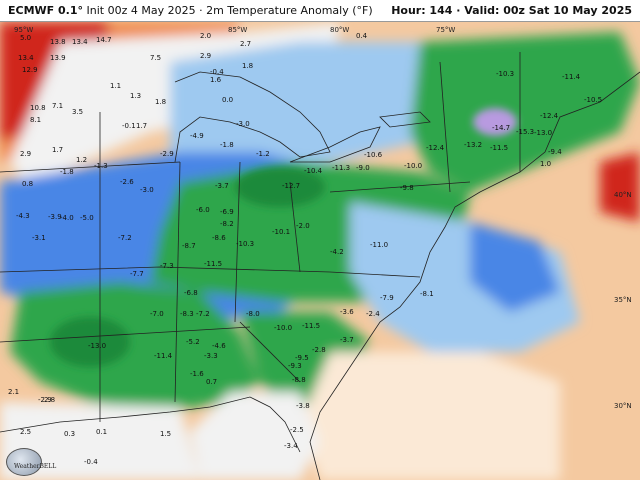 The height and width of the screenshot is (480, 640). Describe the element at coordinates (23, 216) in the screenshot. I see `value-label: -4.3` at that location.